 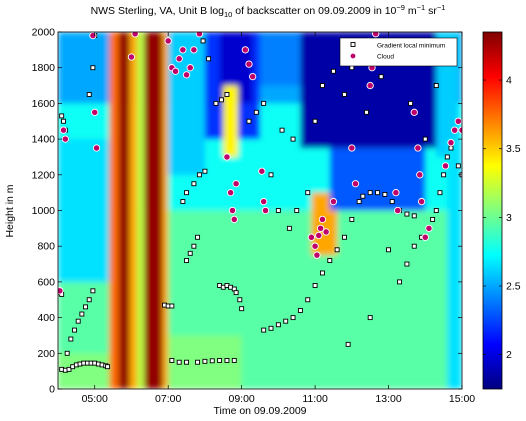 I want to click on colorbar-tick-label: 3, so click(x=509, y=218).